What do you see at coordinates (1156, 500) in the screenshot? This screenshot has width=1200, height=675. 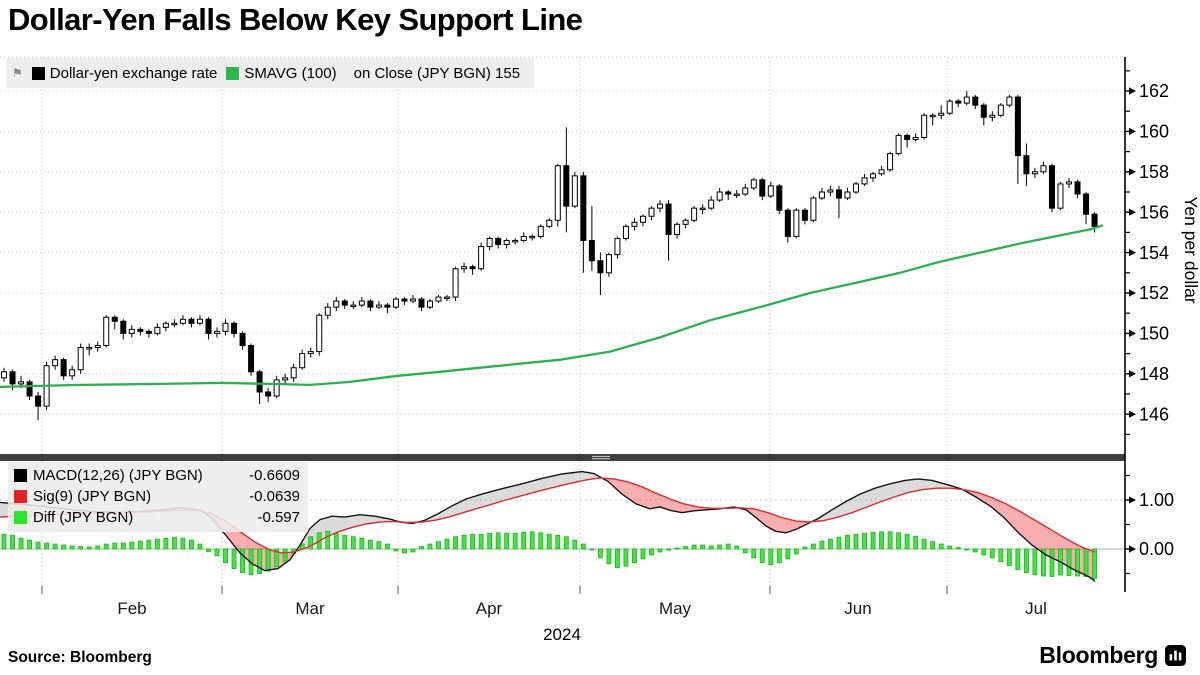 I see `axis-tick-label: 1.00` at bounding box center [1156, 500].